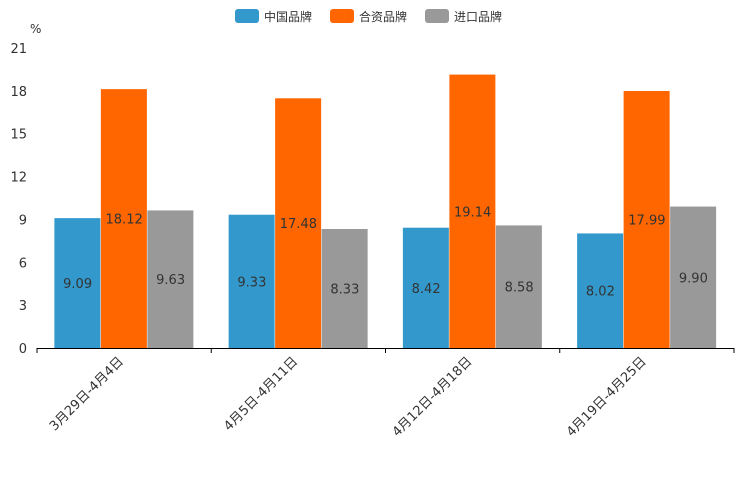  I want to click on bar-value-label: 9.33, so click(251, 282).